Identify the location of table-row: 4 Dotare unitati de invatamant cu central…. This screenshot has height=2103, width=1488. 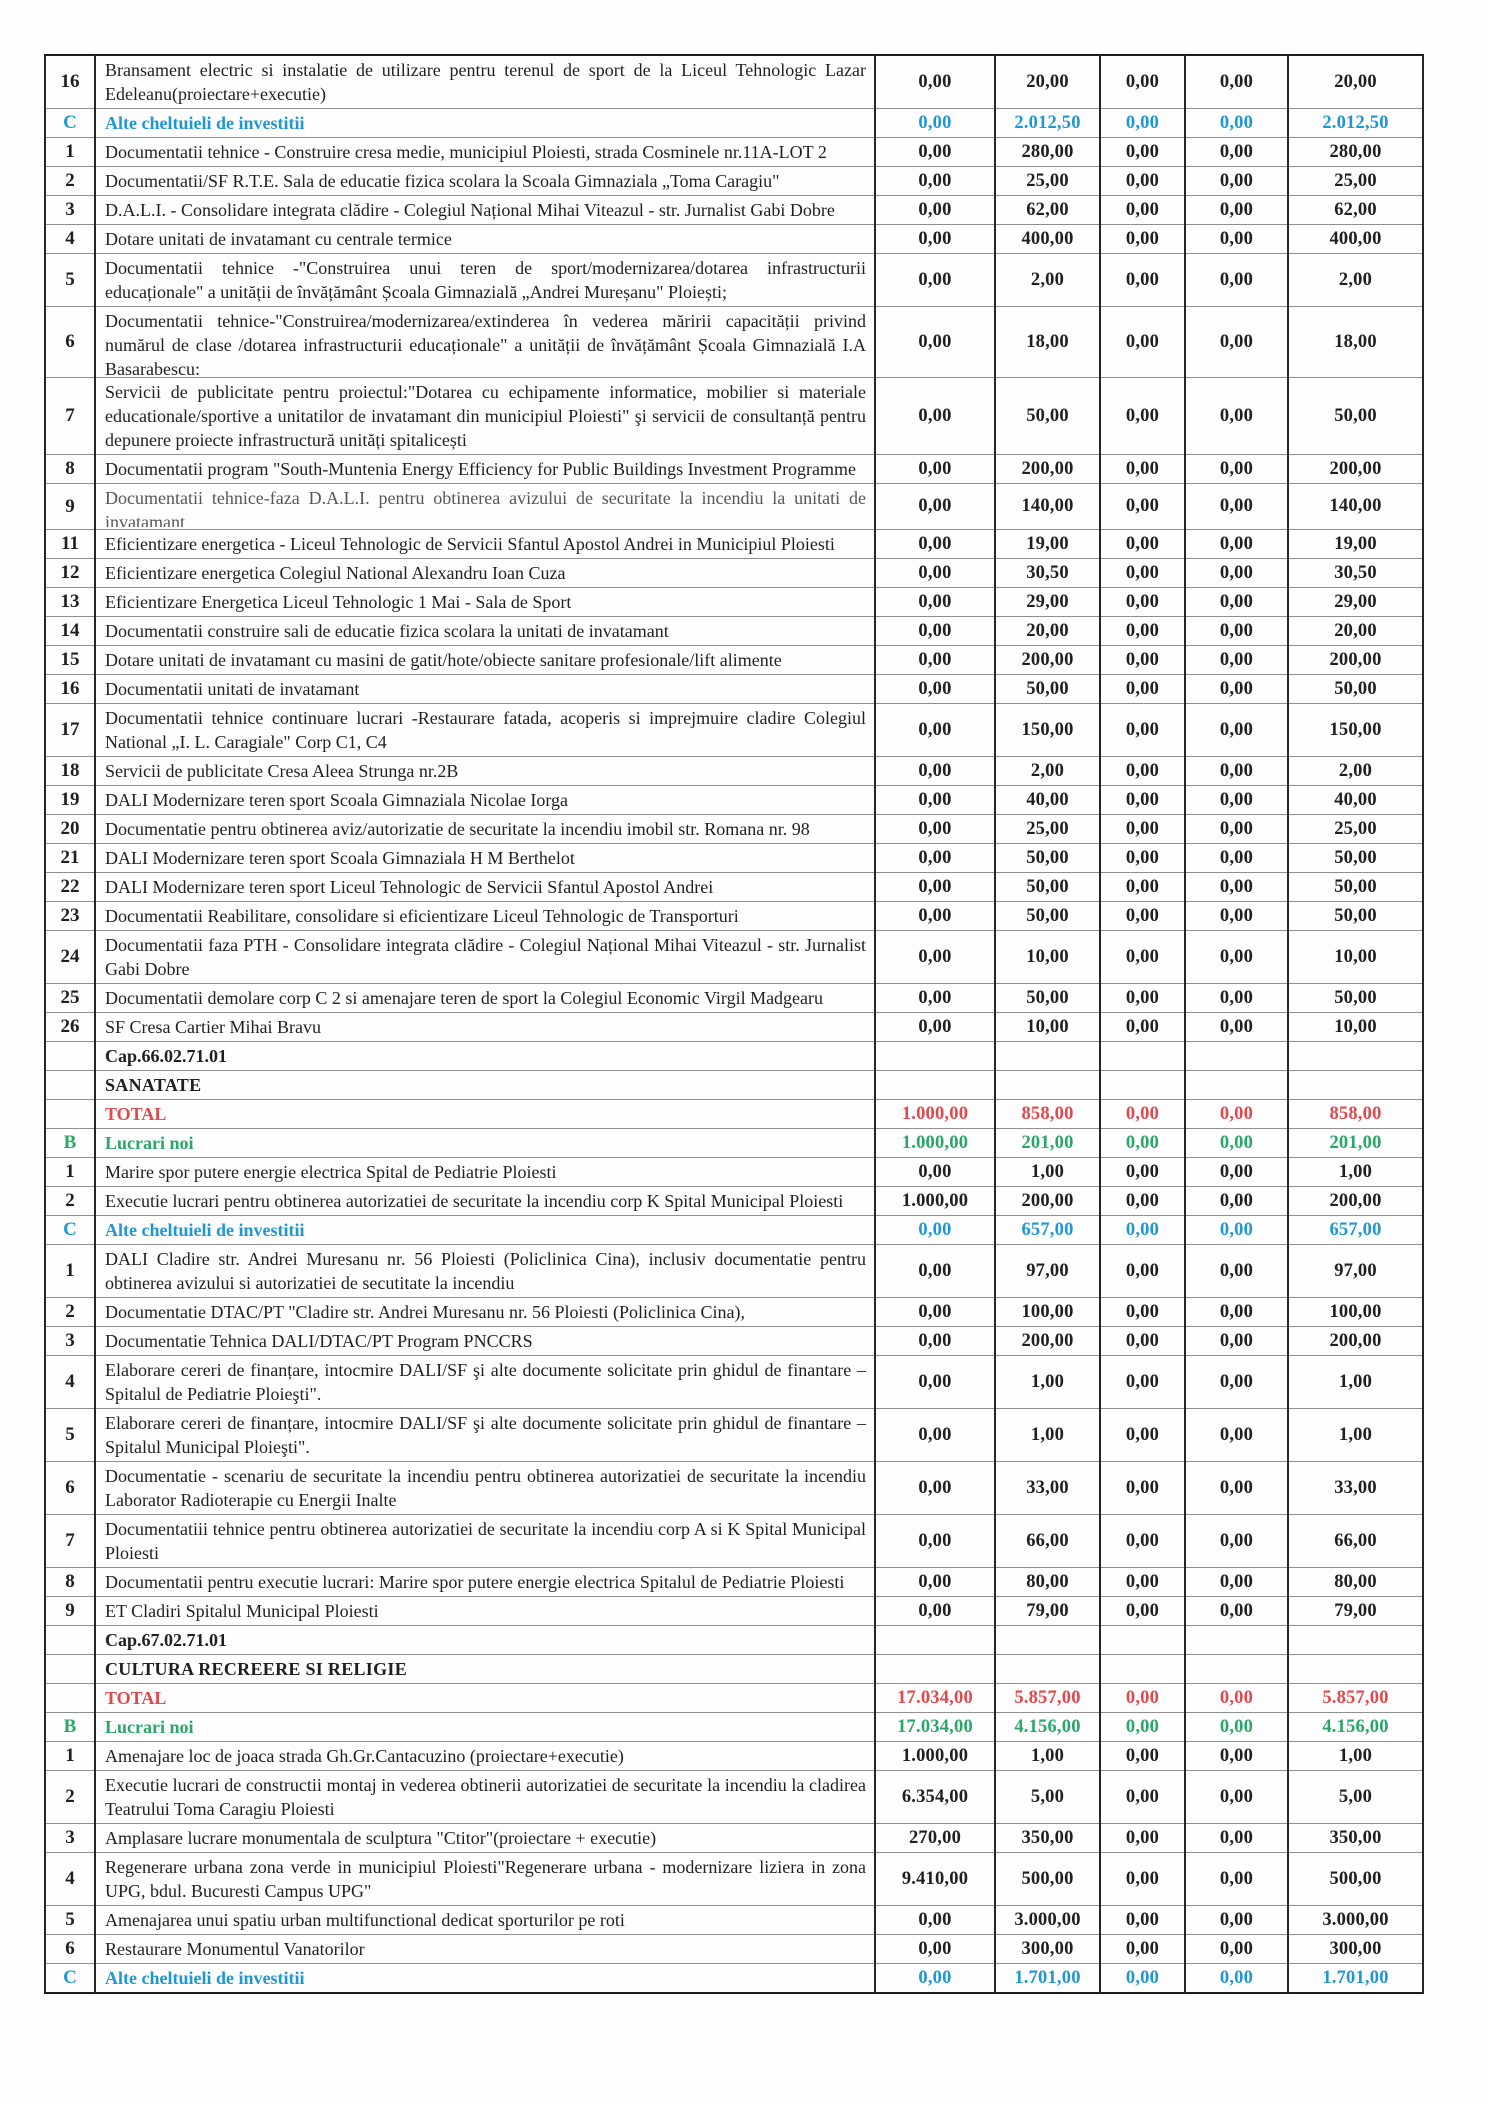
(734, 239).